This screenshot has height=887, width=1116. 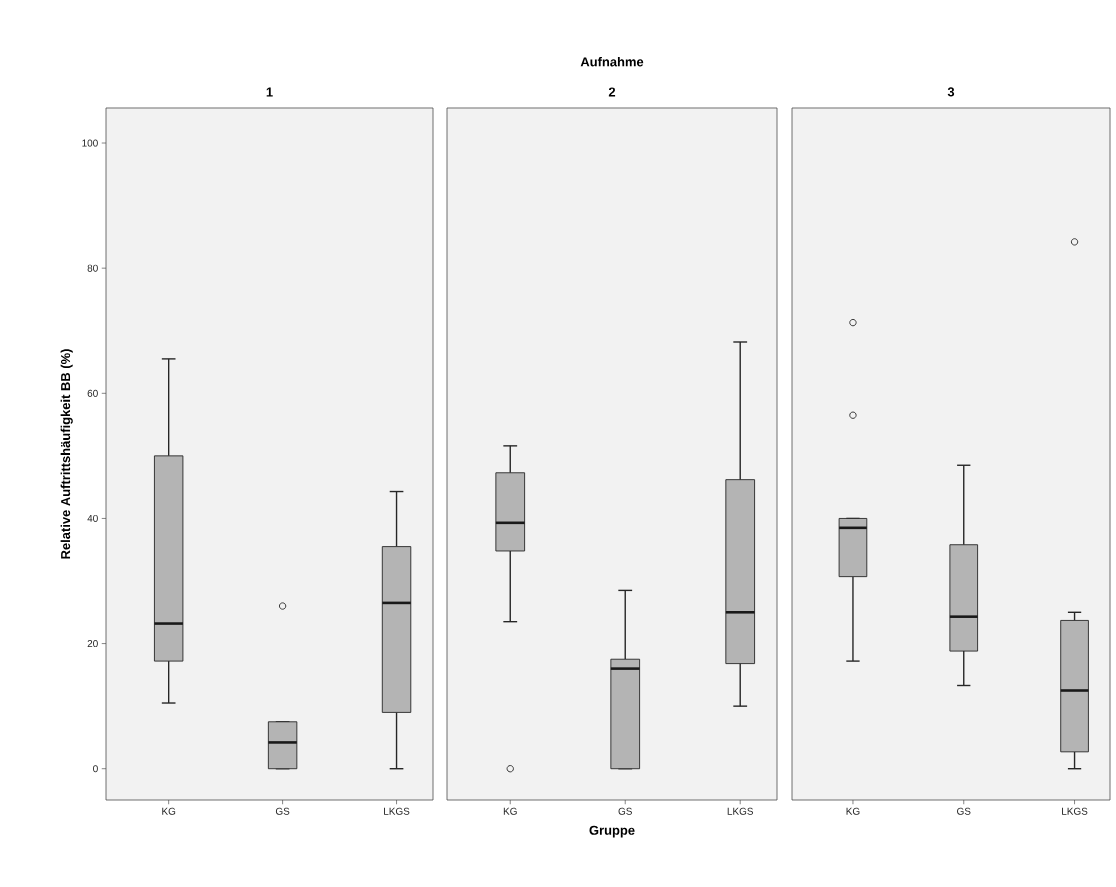 I want to click on y-axis-title: Relative Auftrittshäufigkeit BB (%), so click(x=66, y=454).